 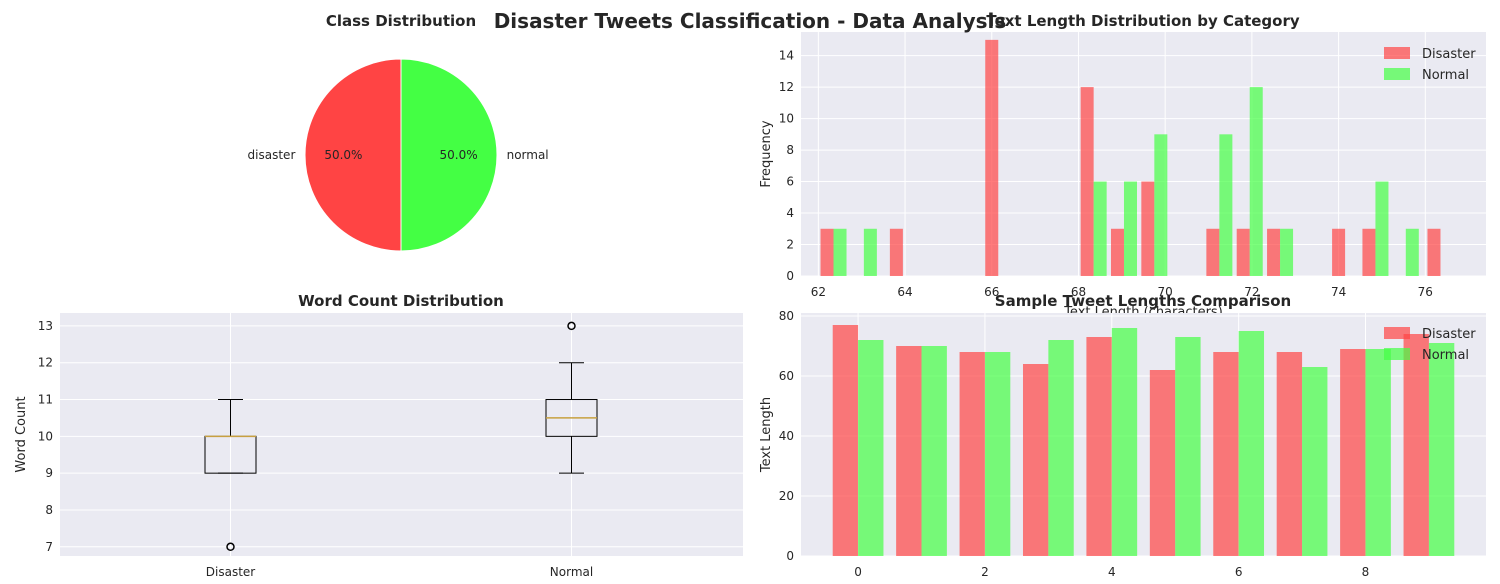 I want to click on pie-percent-normal: 50.0%, so click(x=459, y=155).